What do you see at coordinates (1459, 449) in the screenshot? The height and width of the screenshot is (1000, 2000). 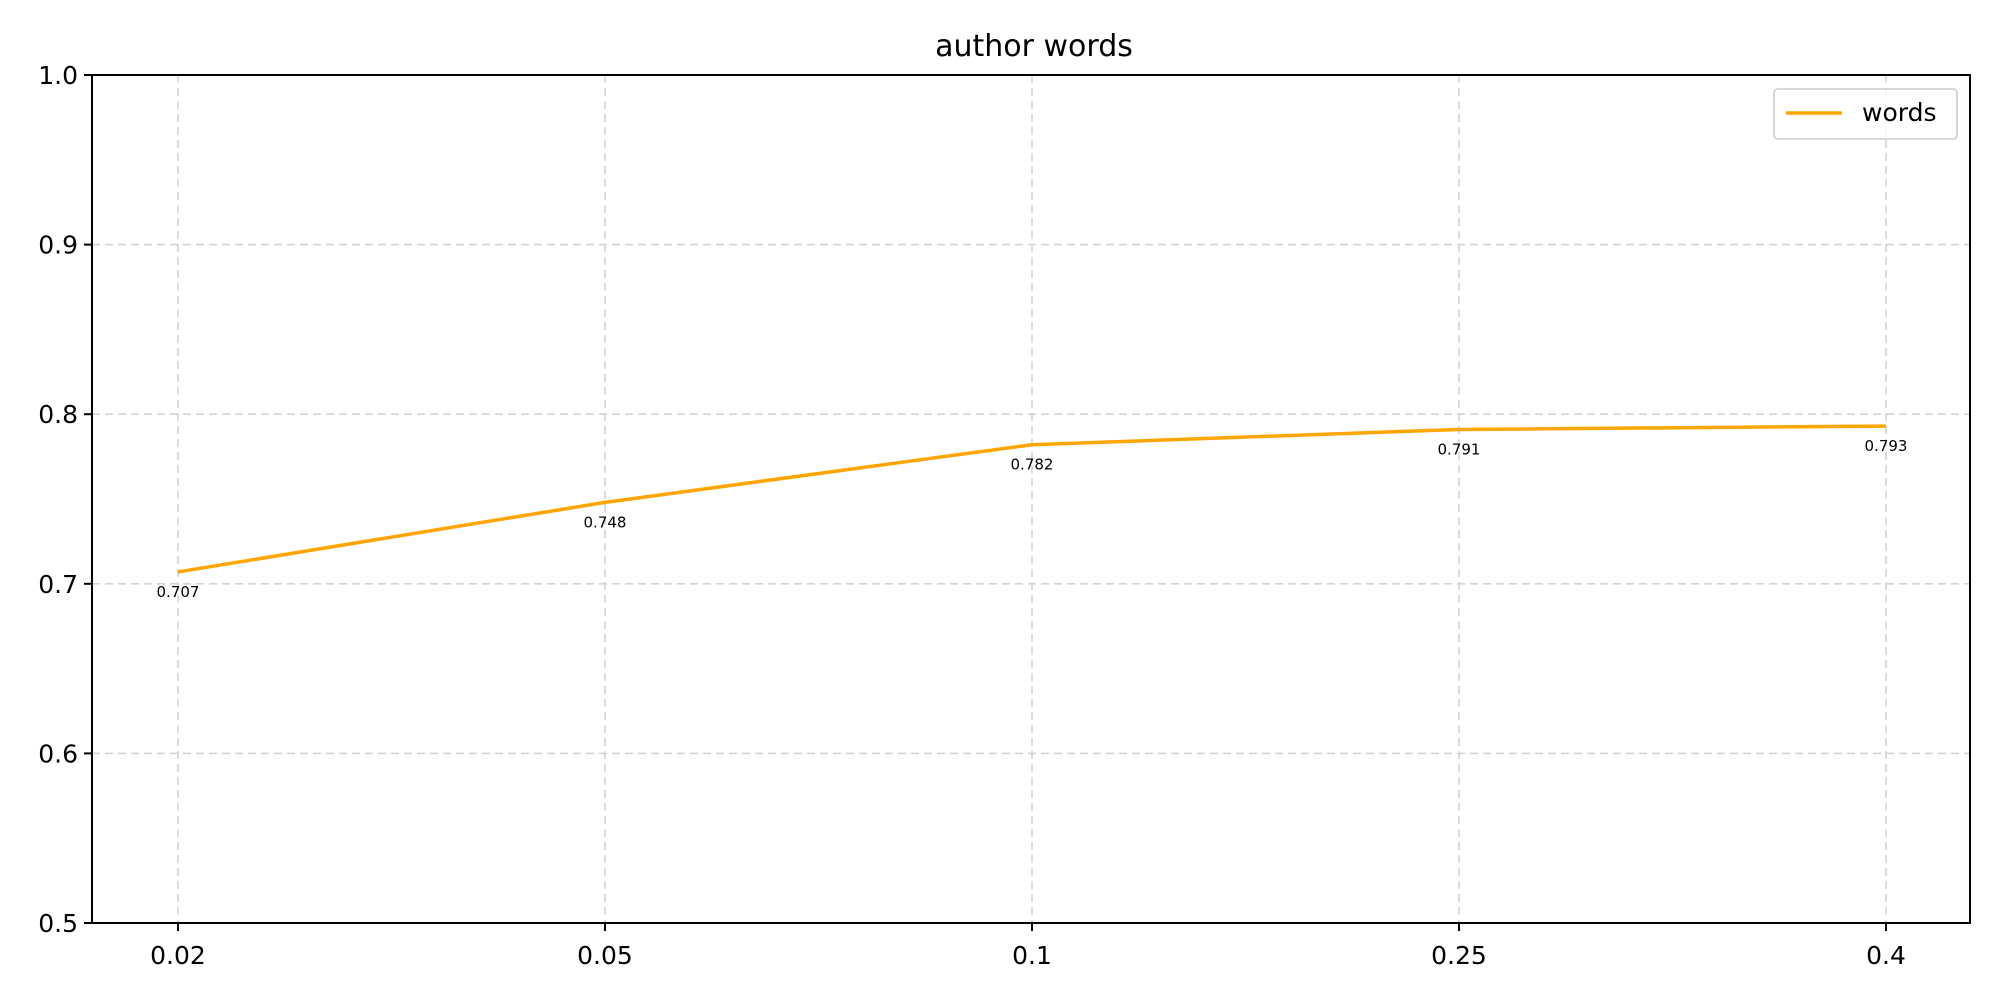 I see `data-label: 0.791` at bounding box center [1459, 449].